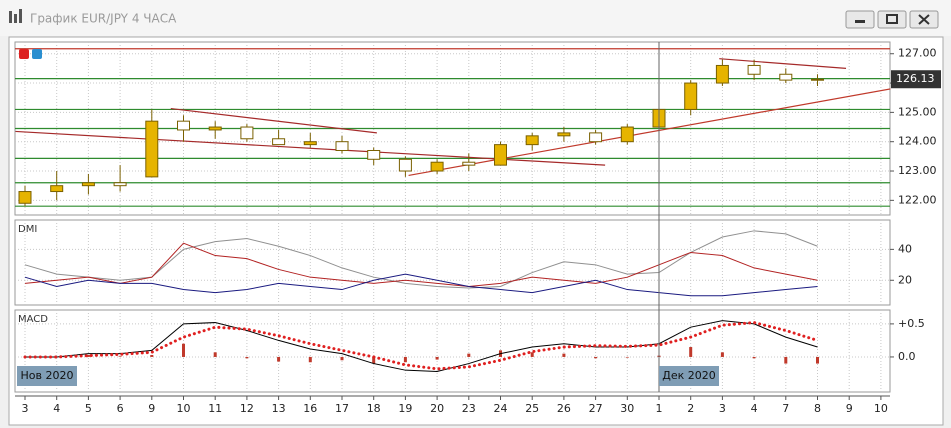  Describe the element at coordinates (30, 54) in the screenshot. I see `panel-icons` at that location.